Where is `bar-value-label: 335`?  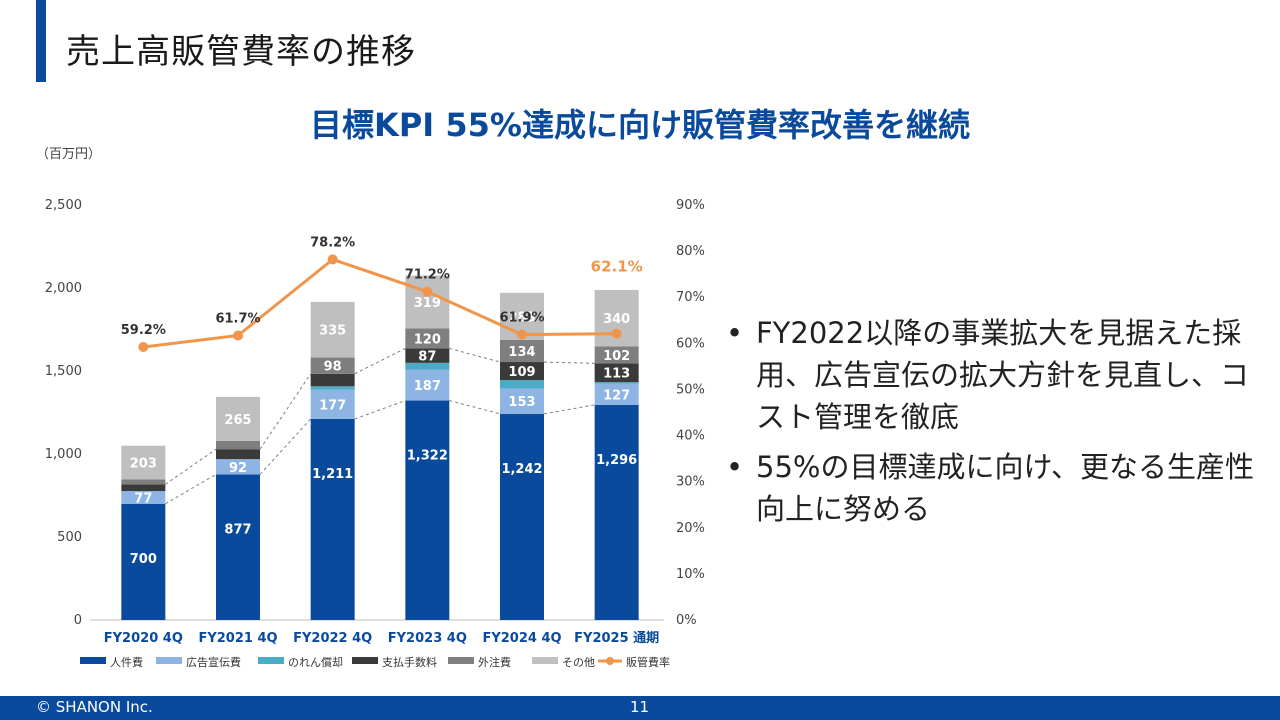
bar-value-label: 335 is located at coordinates (332, 331).